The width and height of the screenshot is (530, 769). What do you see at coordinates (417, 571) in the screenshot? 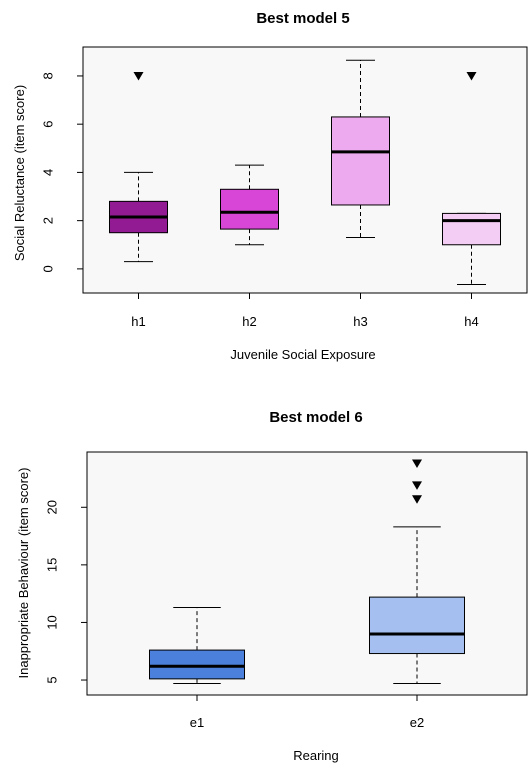
I see `box-e2` at bounding box center [417, 571].